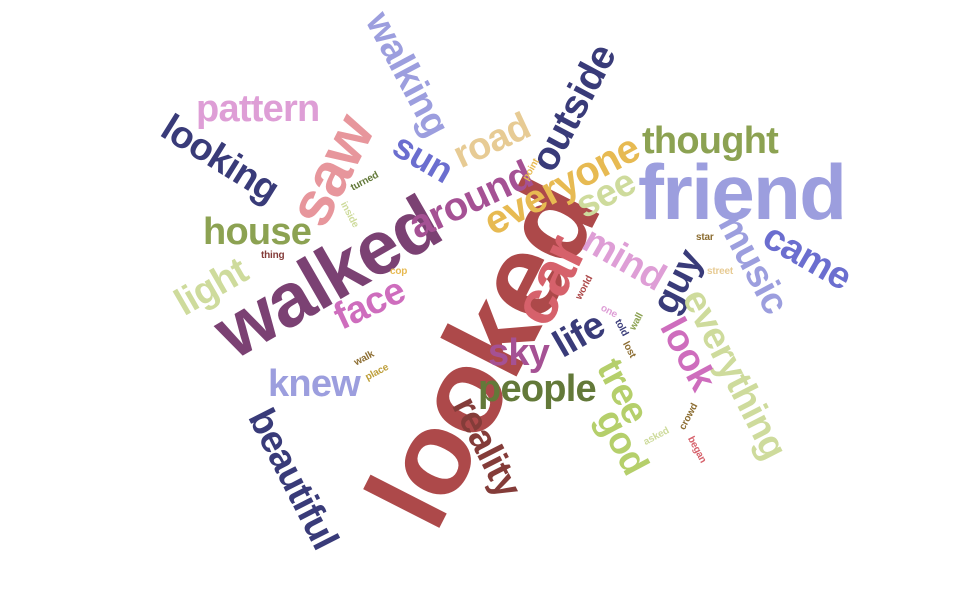  Describe the element at coordinates (742, 192) in the screenshot. I see `word-friend: friend` at that location.